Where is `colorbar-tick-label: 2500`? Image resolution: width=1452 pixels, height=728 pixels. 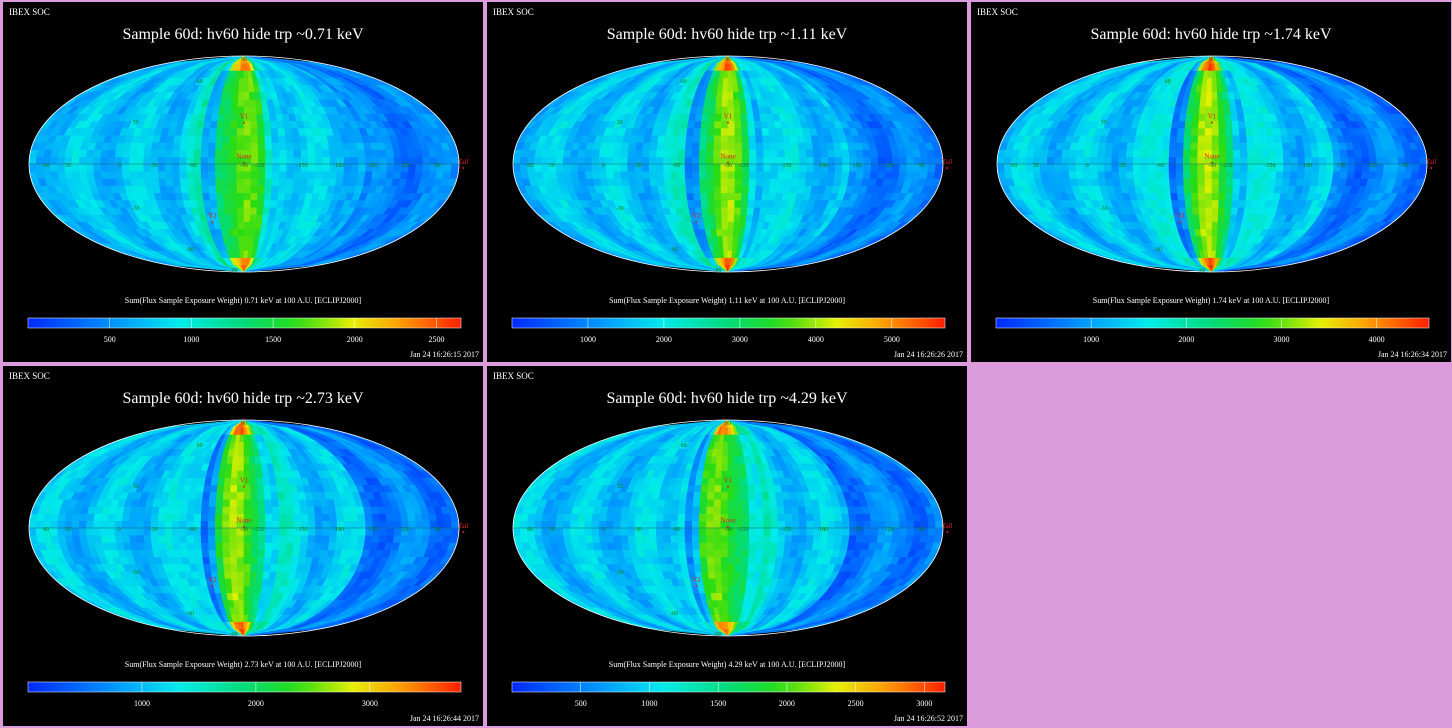 colorbar-tick-label: 2500 is located at coordinates (436, 339).